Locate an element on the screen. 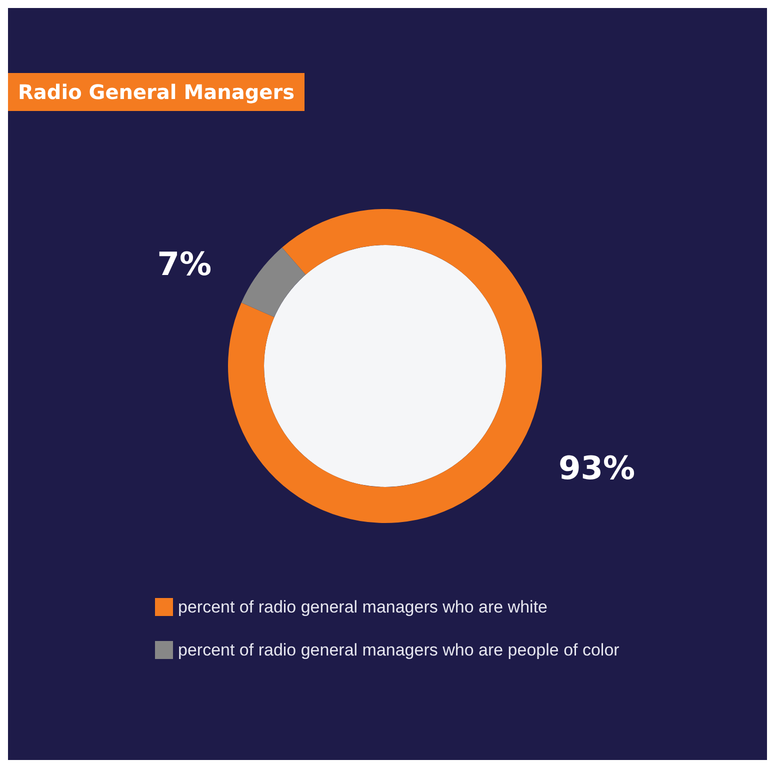  legend-label: percent of radio general managers who are people of color is located at coordinates (399, 650).